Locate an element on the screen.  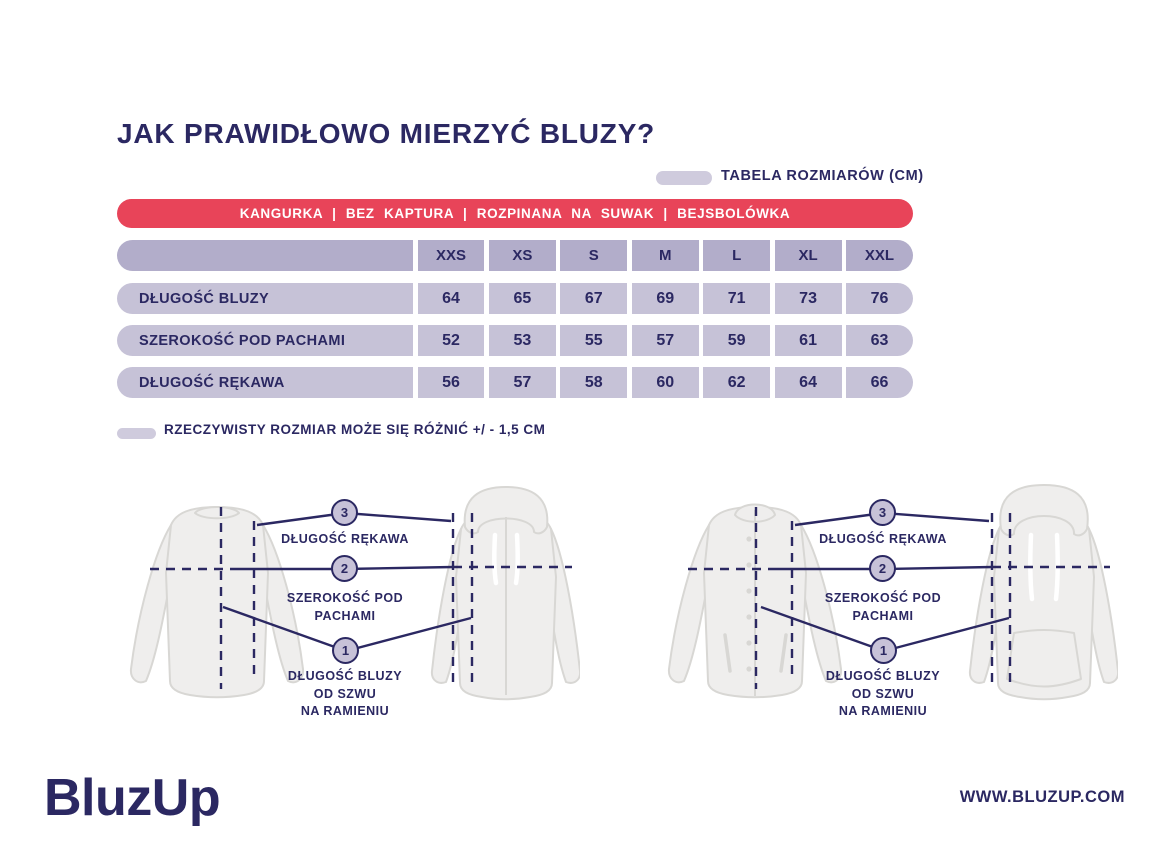
table-row: DŁUGOŚĆ BLUZY 64 65 67 69 71 73 76 is located at coordinates (515, 298).